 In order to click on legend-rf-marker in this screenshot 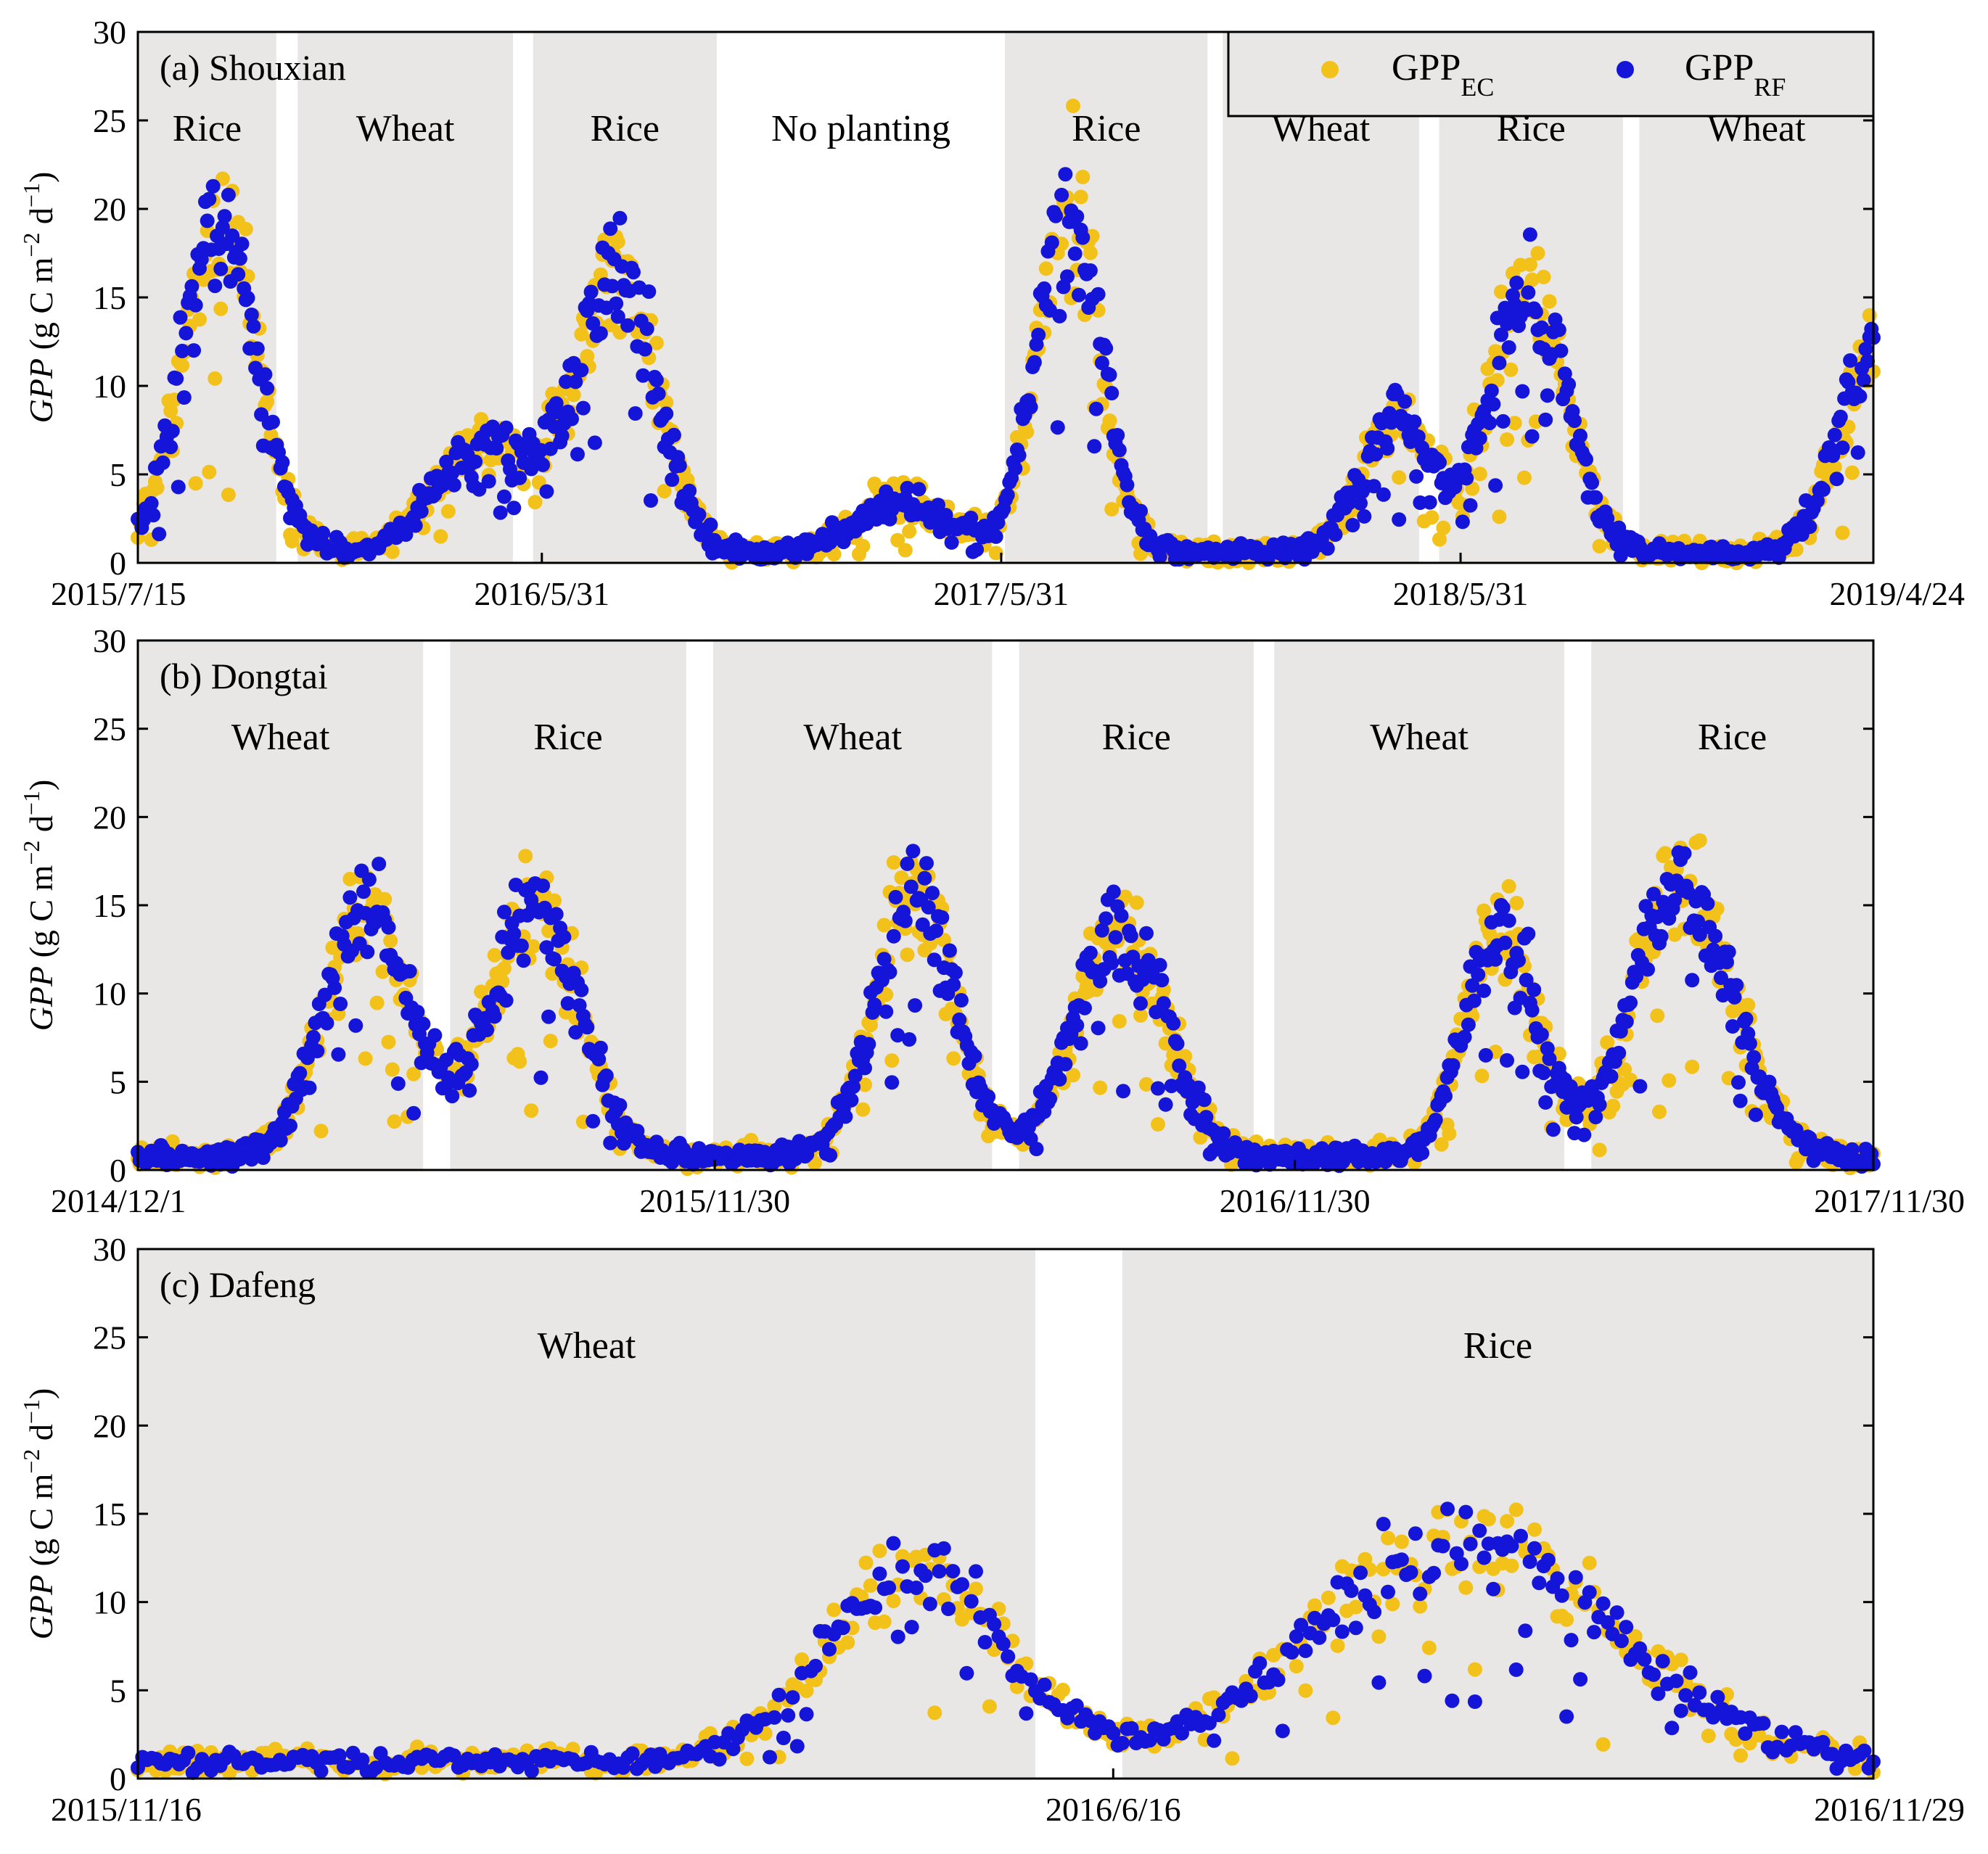, I will do `click(1625, 69)`.